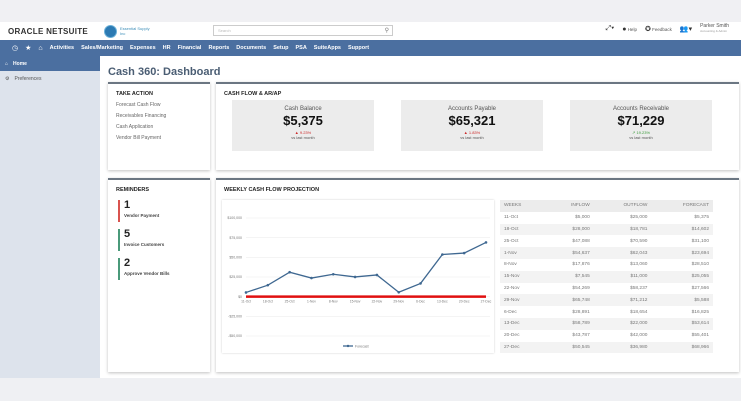 This screenshot has width=741, height=401. I want to click on svg-text: 20-Dec, so click(464, 302).